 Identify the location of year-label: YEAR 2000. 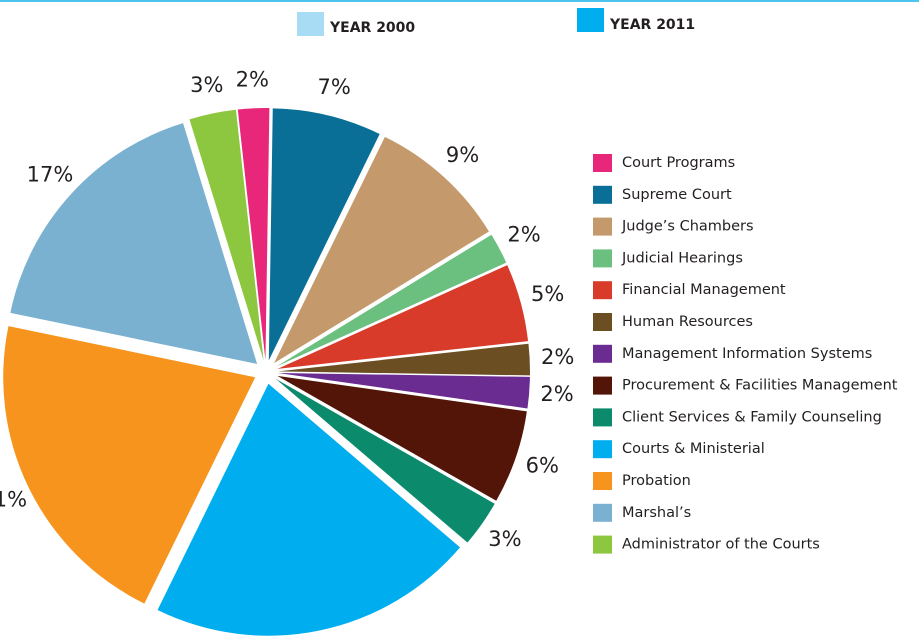
(372, 28).